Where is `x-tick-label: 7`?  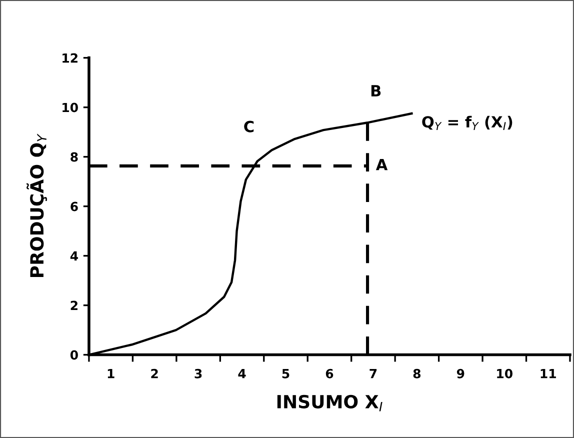 x-tick-label: 7 is located at coordinates (373, 373).